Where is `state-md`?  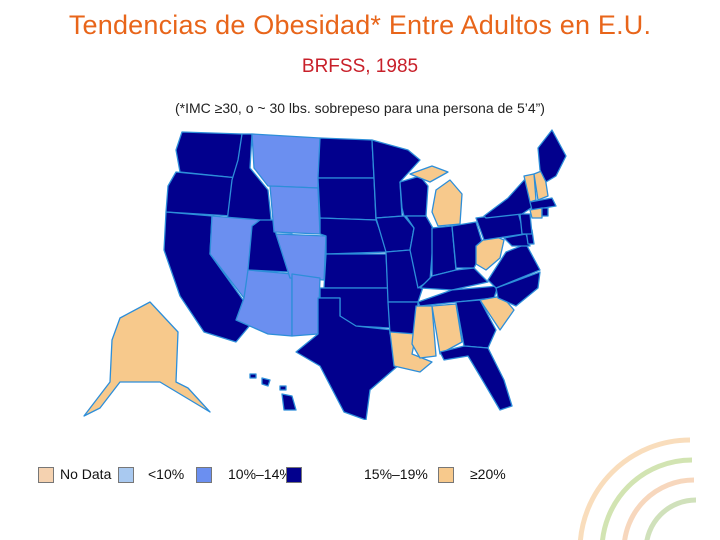
state-md is located at coordinates (517, 240).